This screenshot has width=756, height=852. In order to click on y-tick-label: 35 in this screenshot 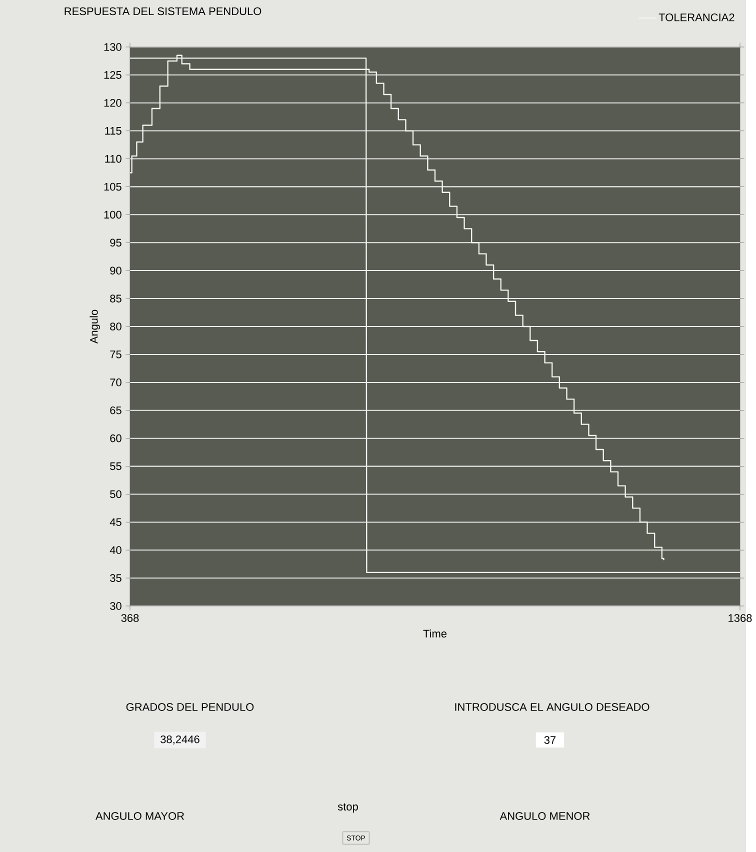, I will do `click(116, 578)`.